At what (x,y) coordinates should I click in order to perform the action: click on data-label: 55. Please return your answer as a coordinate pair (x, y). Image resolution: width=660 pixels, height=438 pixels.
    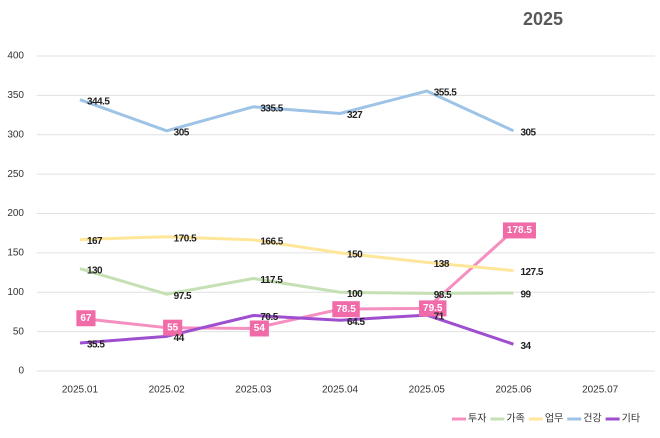
    Looking at the image, I should click on (173, 327).